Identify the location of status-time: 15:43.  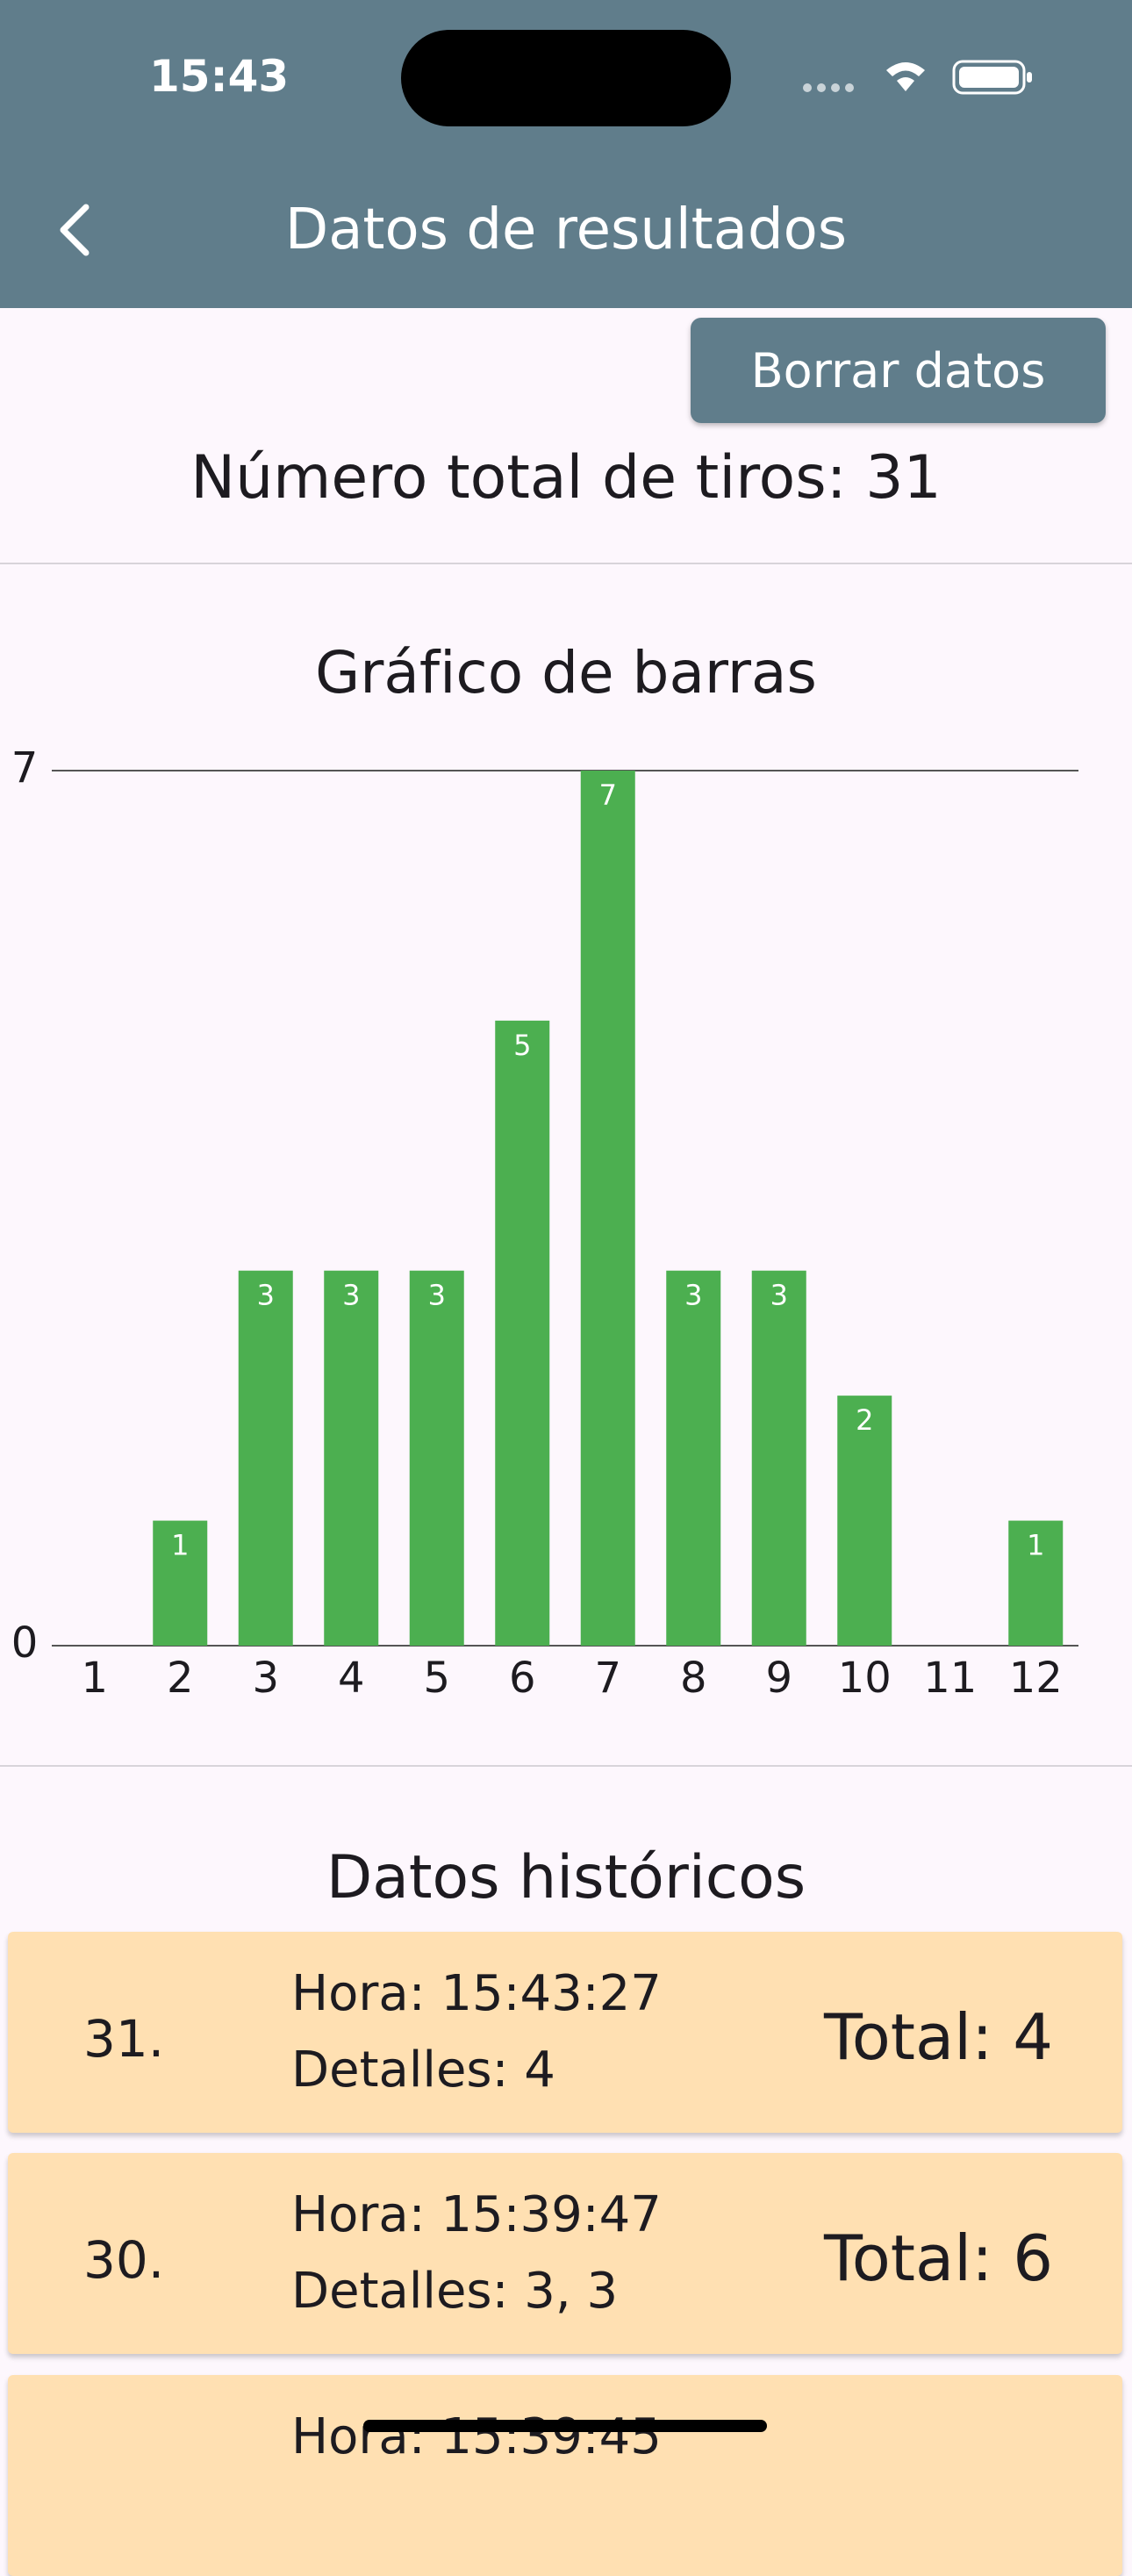
(220, 76).